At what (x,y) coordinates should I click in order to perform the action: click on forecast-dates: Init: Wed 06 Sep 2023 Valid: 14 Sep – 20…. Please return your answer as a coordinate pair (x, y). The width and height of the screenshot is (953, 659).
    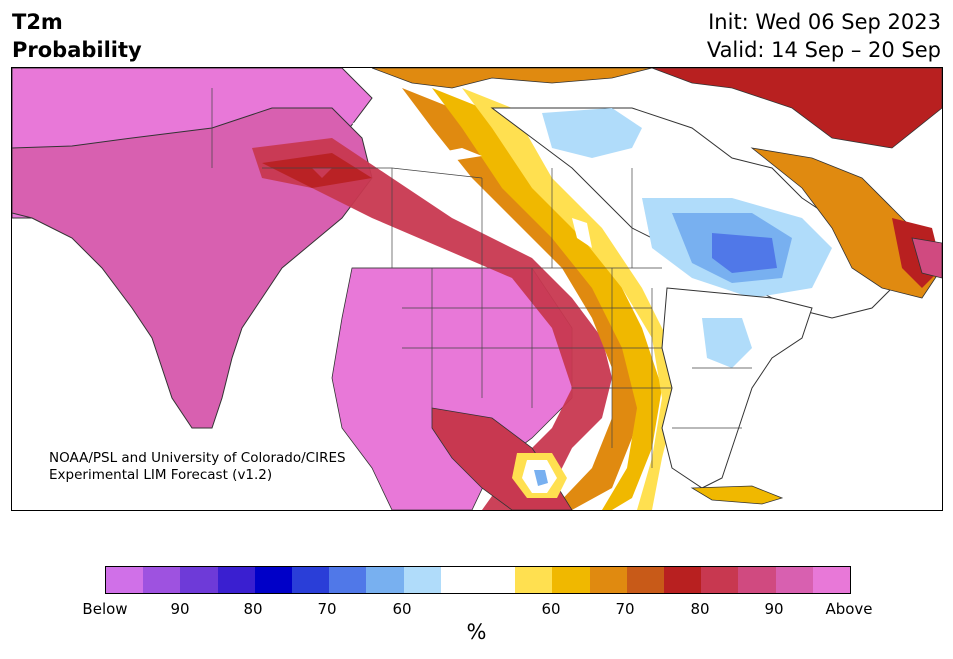
    Looking at the image, I should click on (824, 36).